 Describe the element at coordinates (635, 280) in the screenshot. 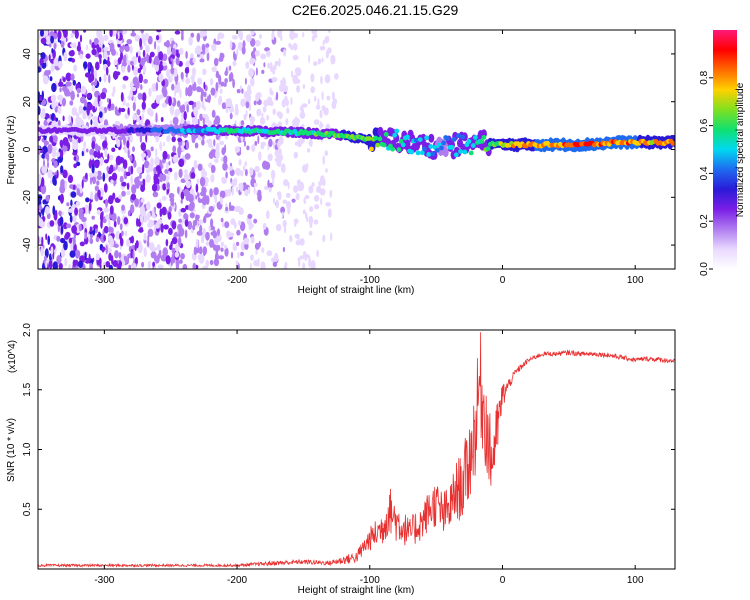

I see `x-tick-label: 100` at that location.